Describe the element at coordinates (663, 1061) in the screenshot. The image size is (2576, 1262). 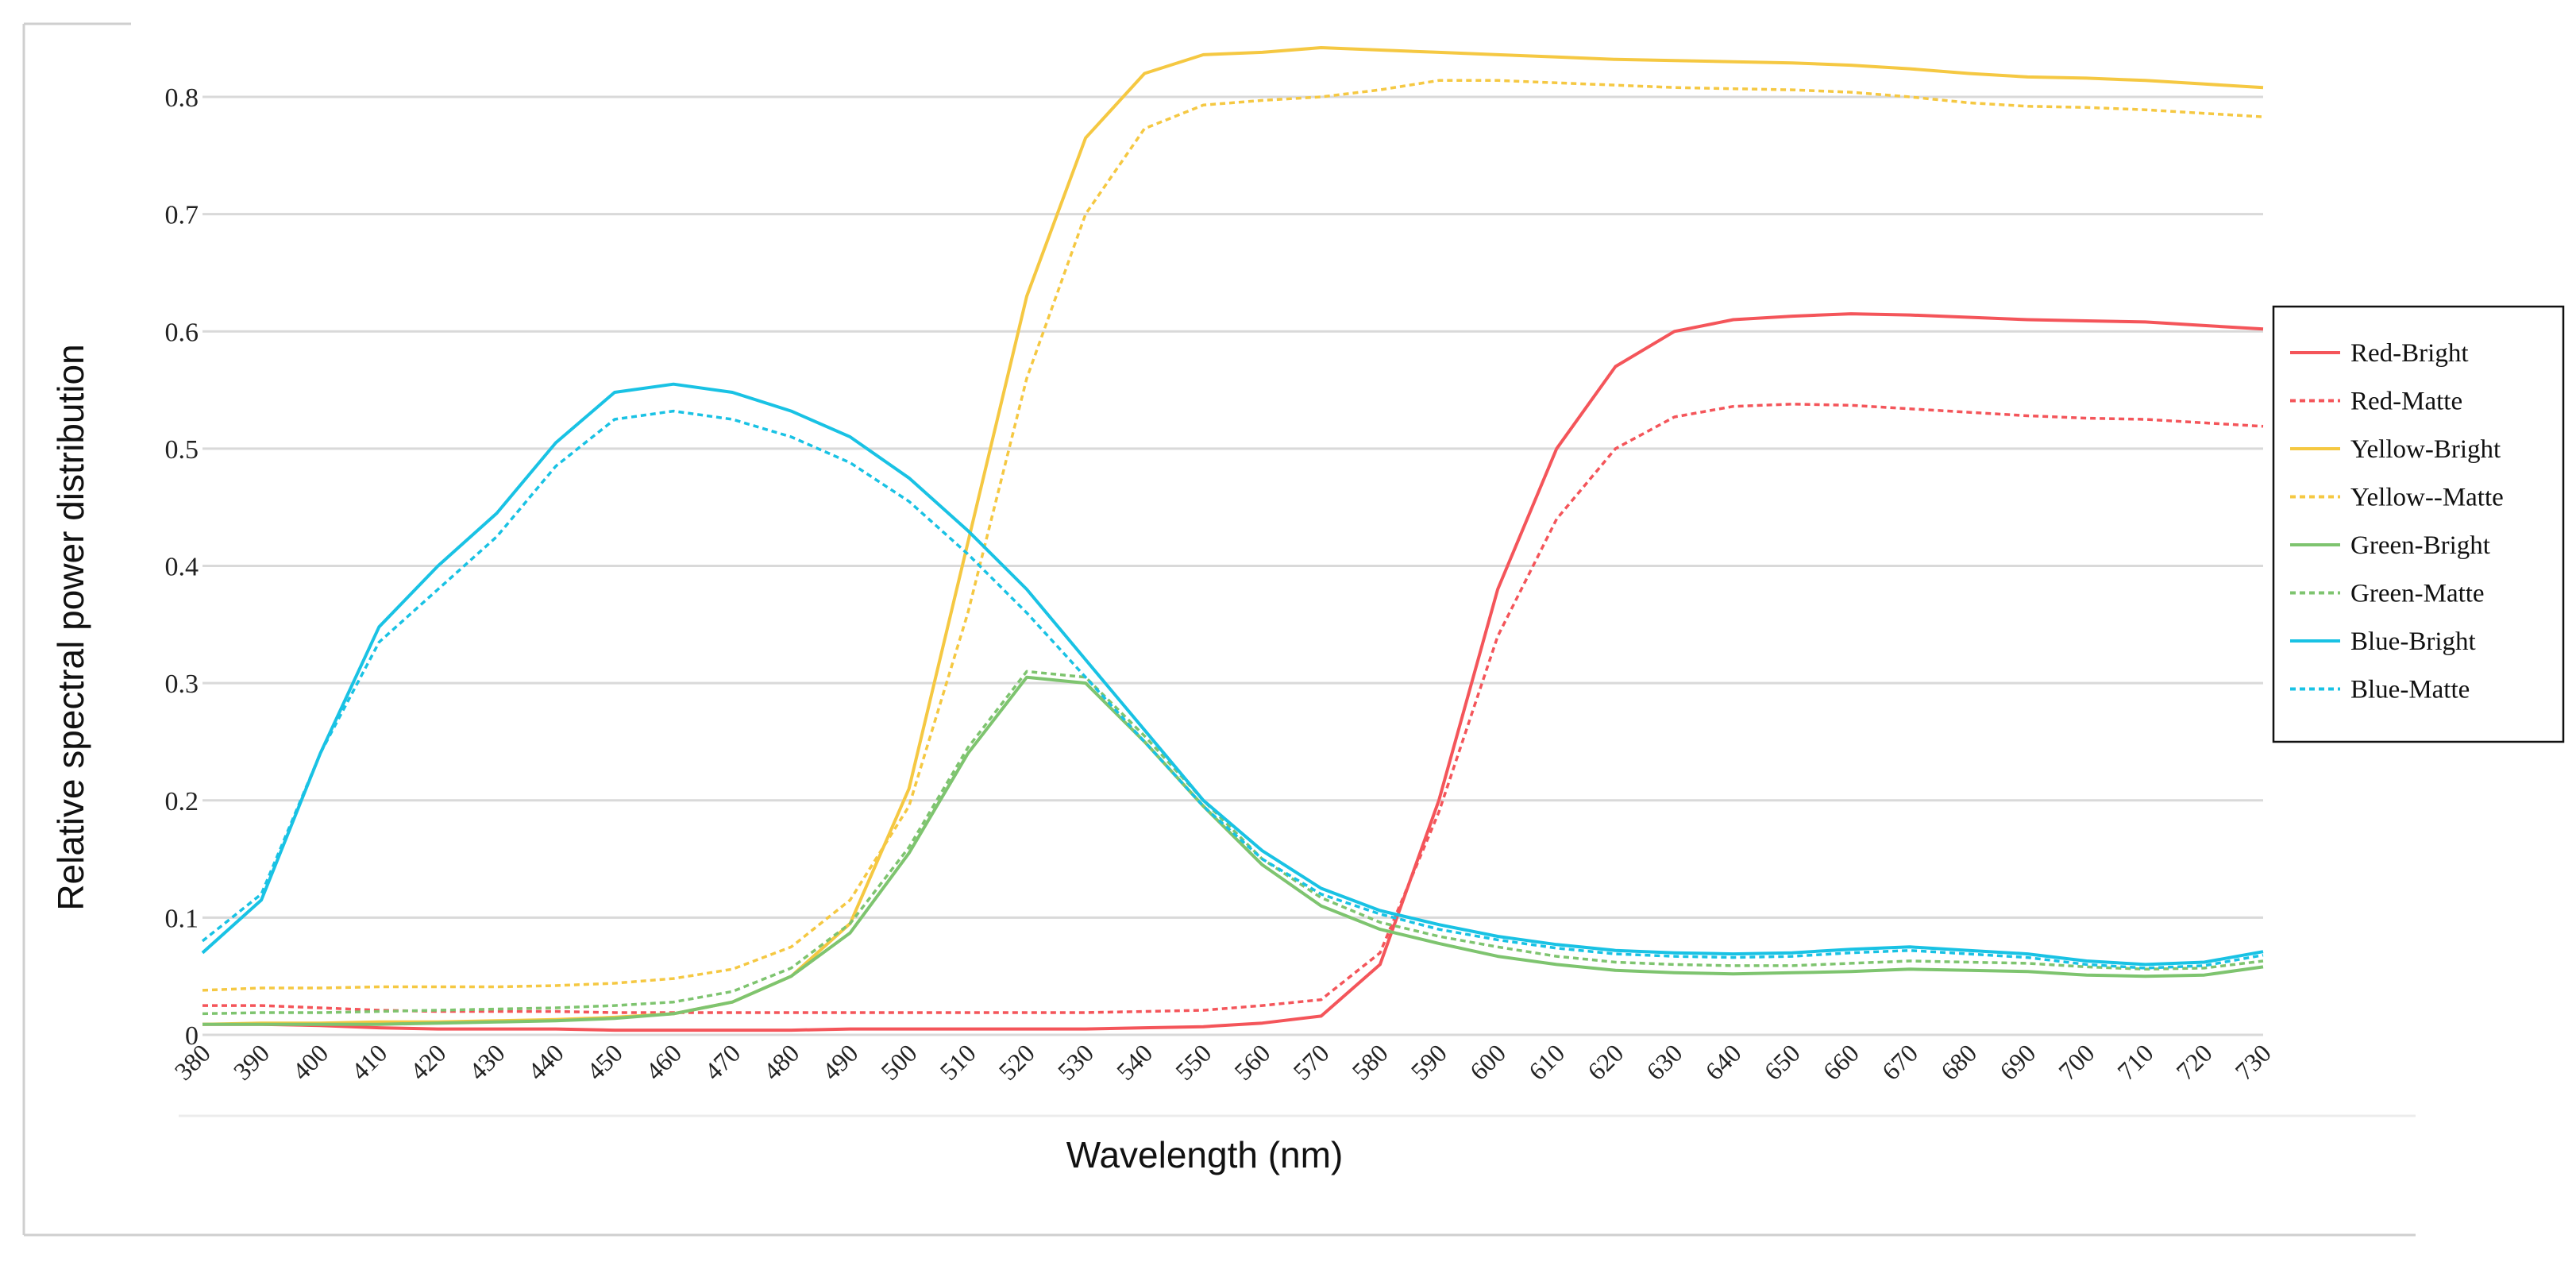
I see `x-tick-label: 460` at that location.